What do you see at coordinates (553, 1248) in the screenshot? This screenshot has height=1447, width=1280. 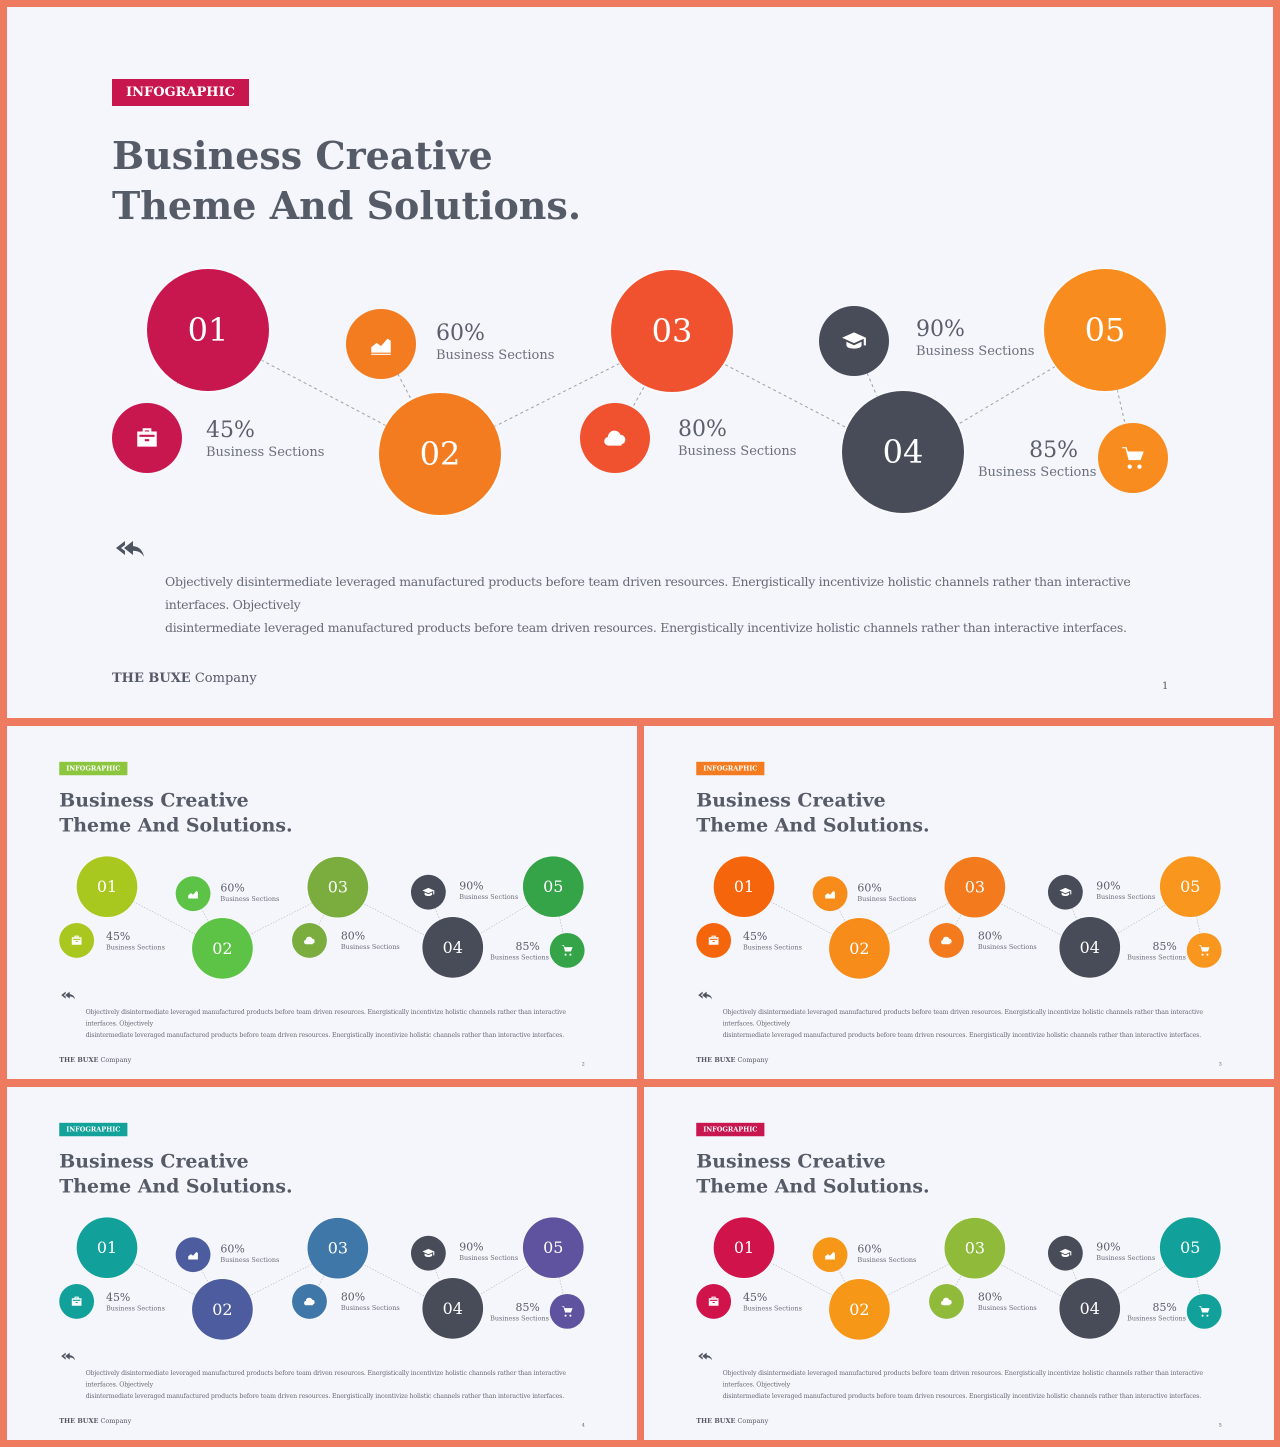 I see `step-circle-05: 05` at bounding box center [553, 1248].